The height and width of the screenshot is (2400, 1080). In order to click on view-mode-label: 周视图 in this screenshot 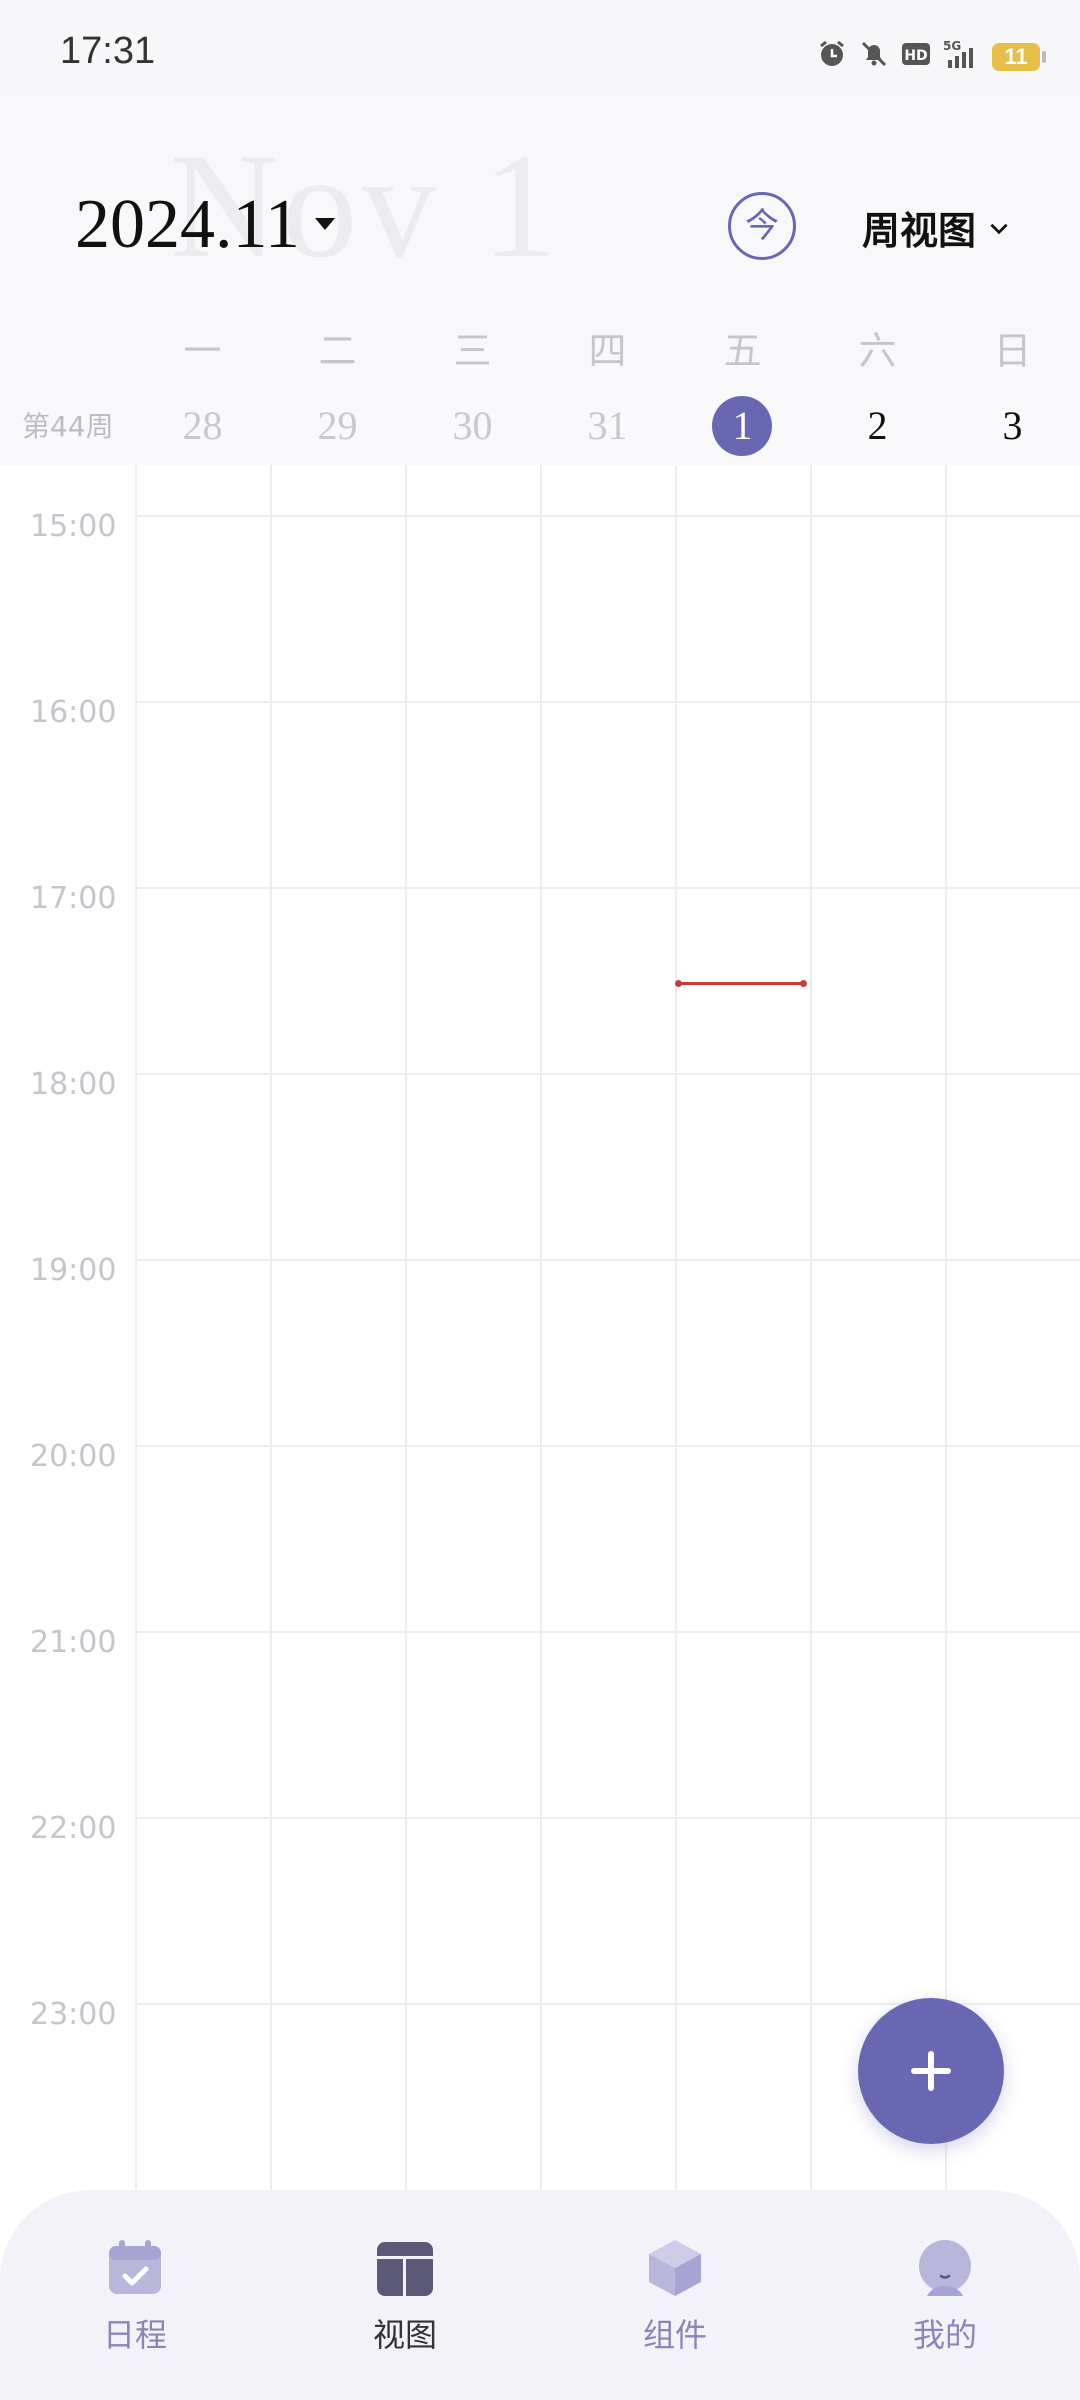, I will do `click(919, 232)`.